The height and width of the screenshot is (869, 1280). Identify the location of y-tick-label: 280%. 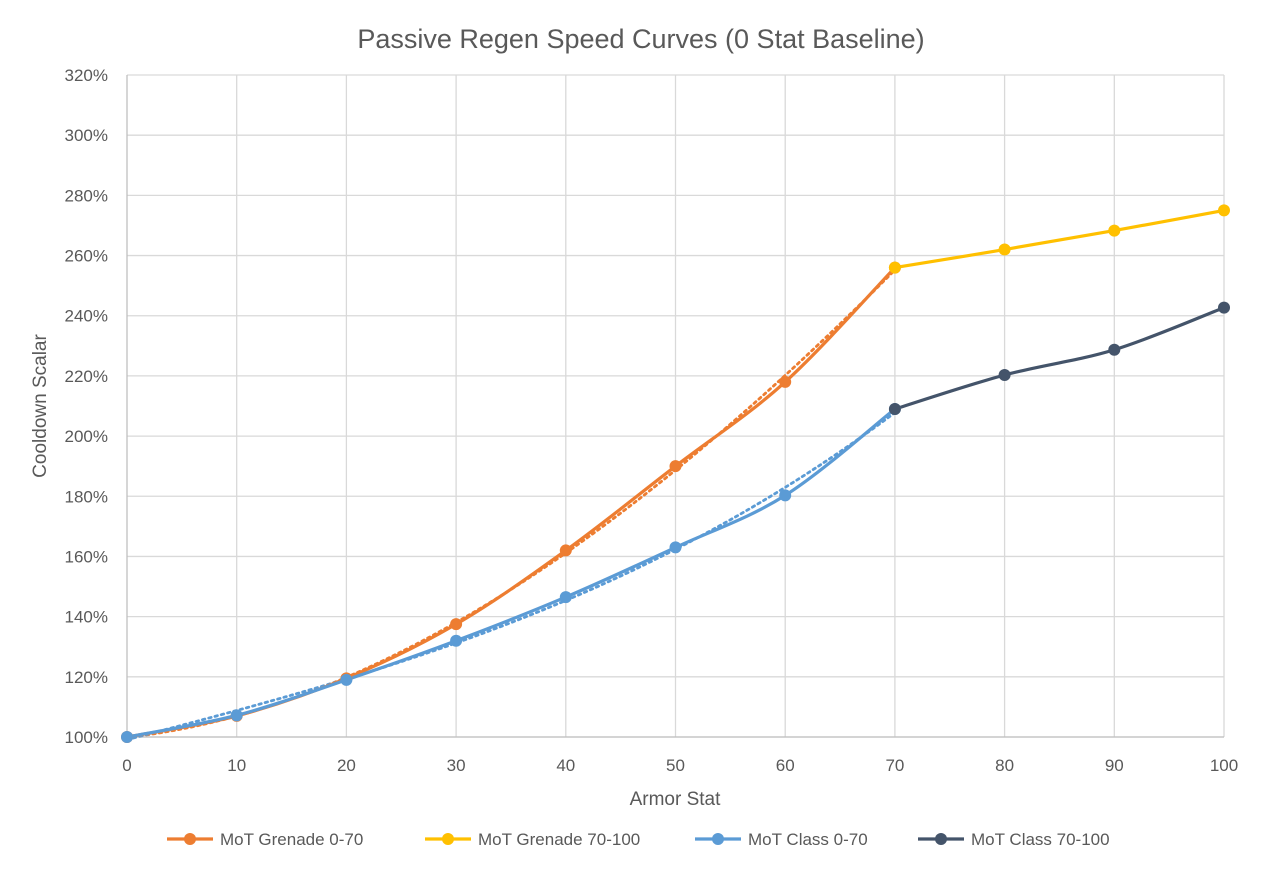
(86, 195).